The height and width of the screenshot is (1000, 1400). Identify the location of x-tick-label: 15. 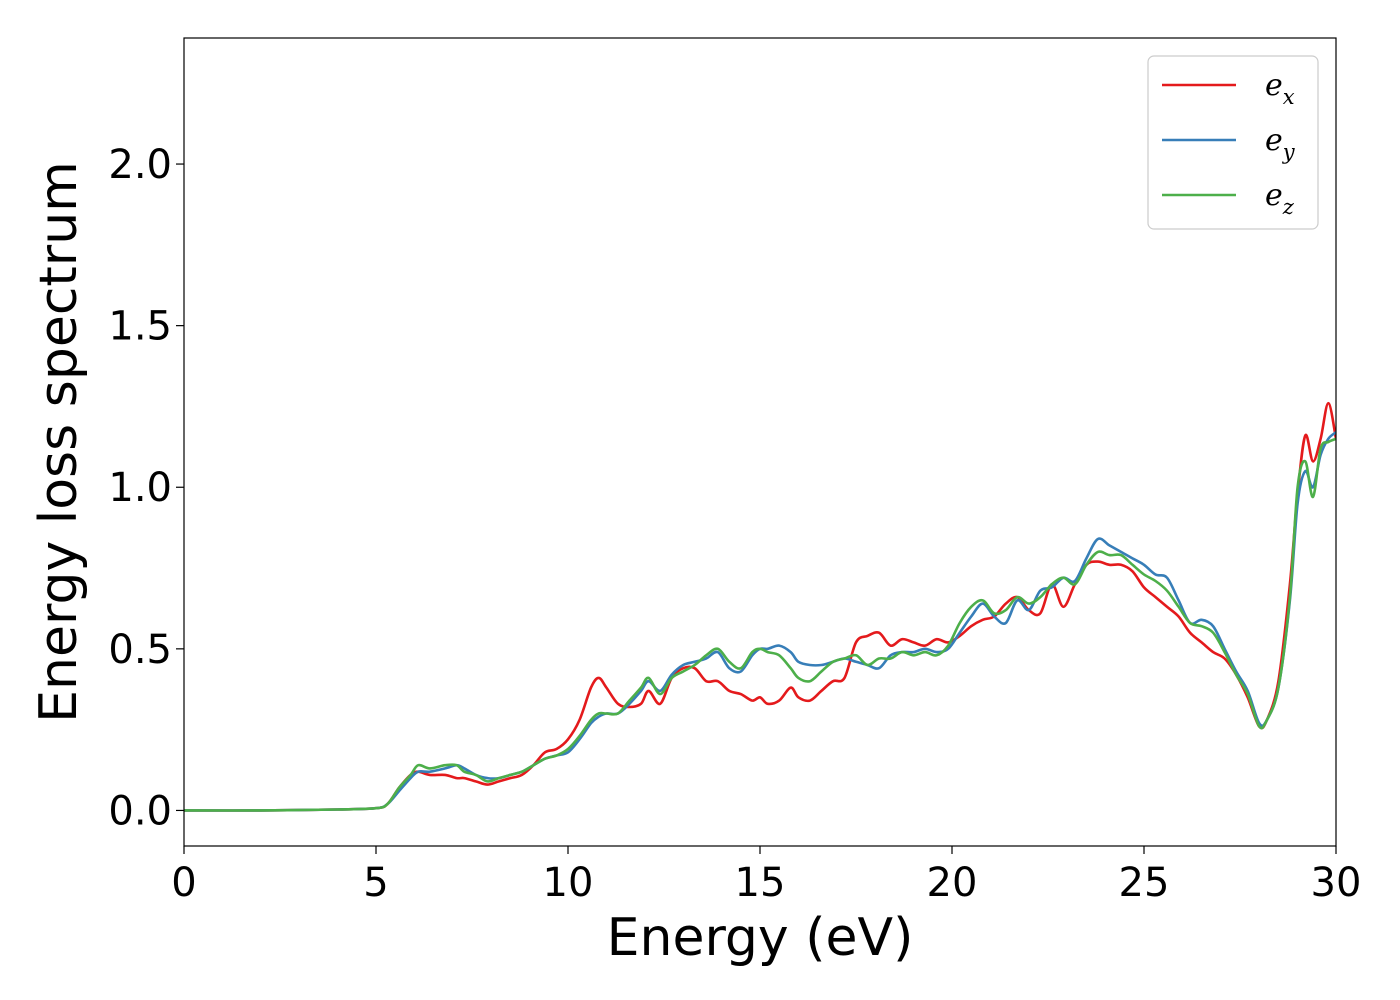
(760, 883).